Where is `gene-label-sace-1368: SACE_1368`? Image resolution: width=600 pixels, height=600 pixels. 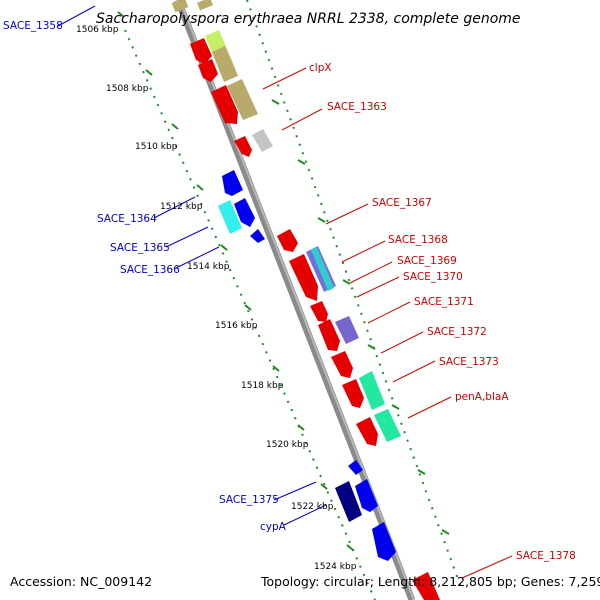
gene-label-sace-1368: SACE_1368 is located at coordinates (418, 240).